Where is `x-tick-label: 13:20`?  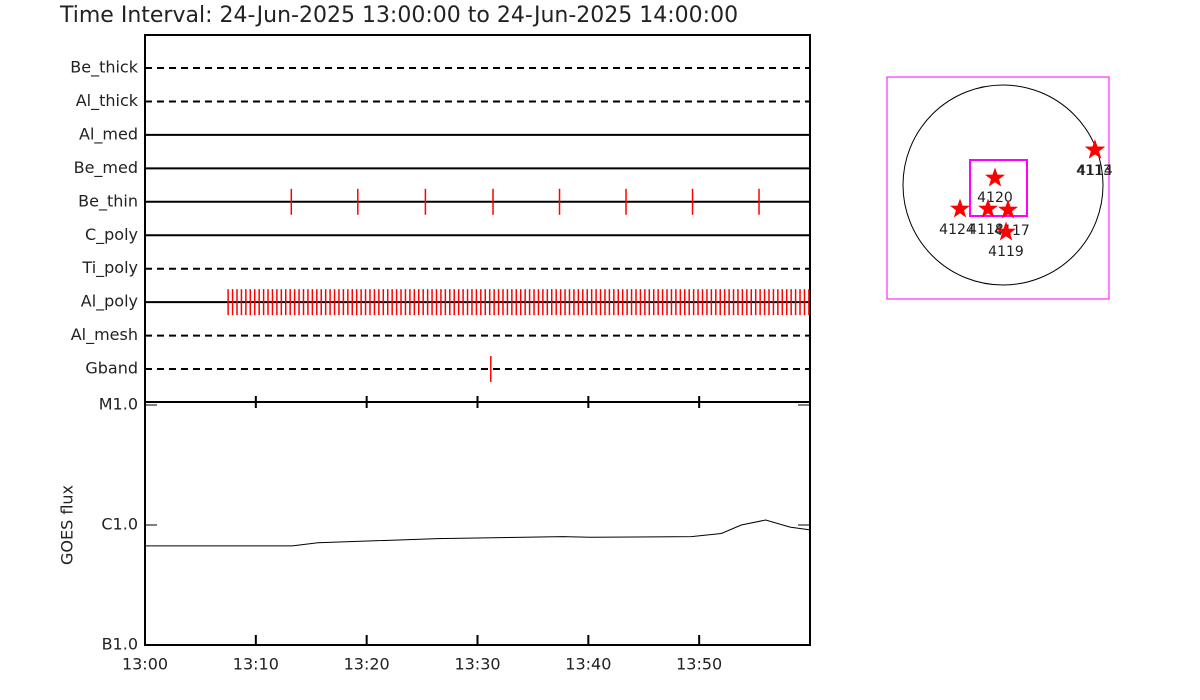
x-tick-label: 13:20 is located at coordinates (367, 664).